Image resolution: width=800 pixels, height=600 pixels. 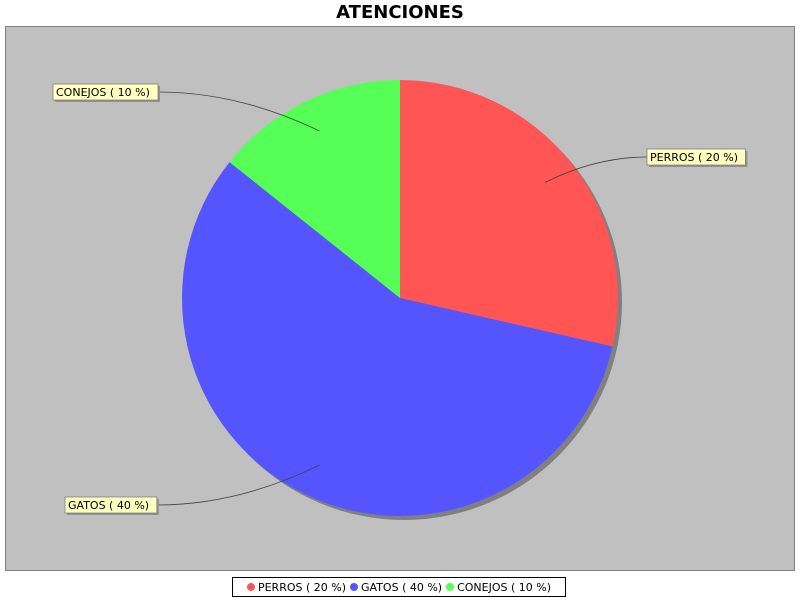 I want to click on chart-title: ATENCIONES, so click(x=400, y=12).